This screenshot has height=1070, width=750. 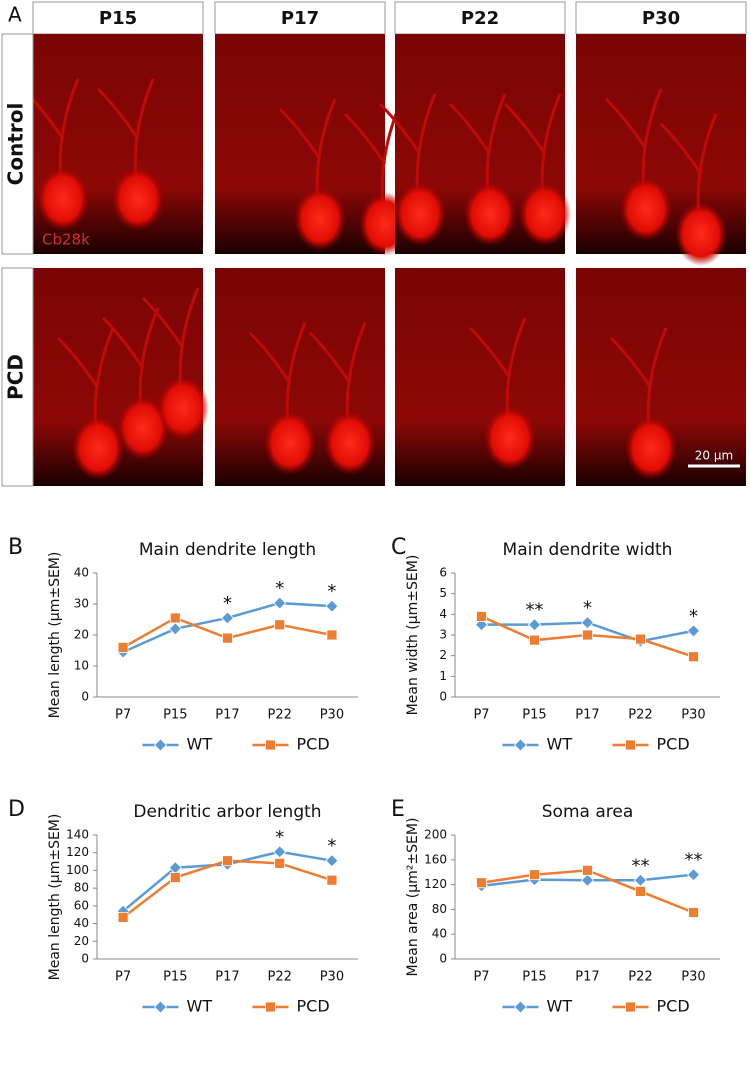 I want to click on column-header-box, so click(x=118, y=18).